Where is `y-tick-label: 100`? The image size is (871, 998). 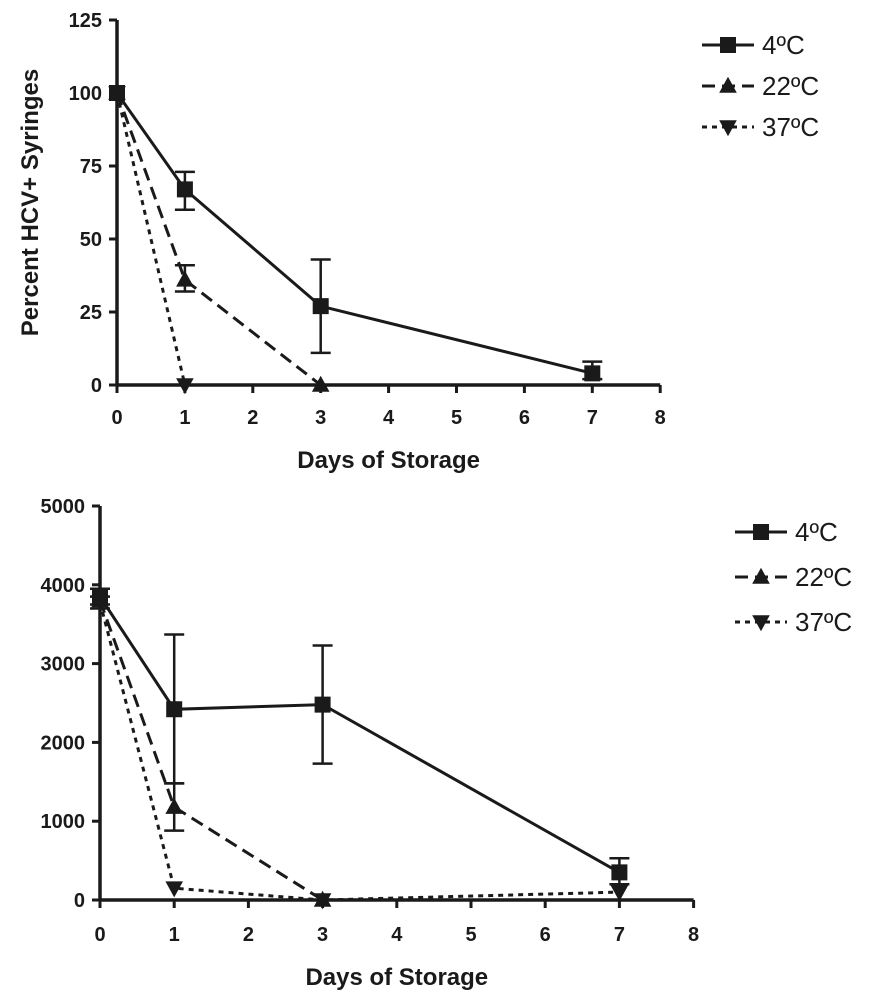
y-tick-label: 100 is located at coordinates (85, 94).